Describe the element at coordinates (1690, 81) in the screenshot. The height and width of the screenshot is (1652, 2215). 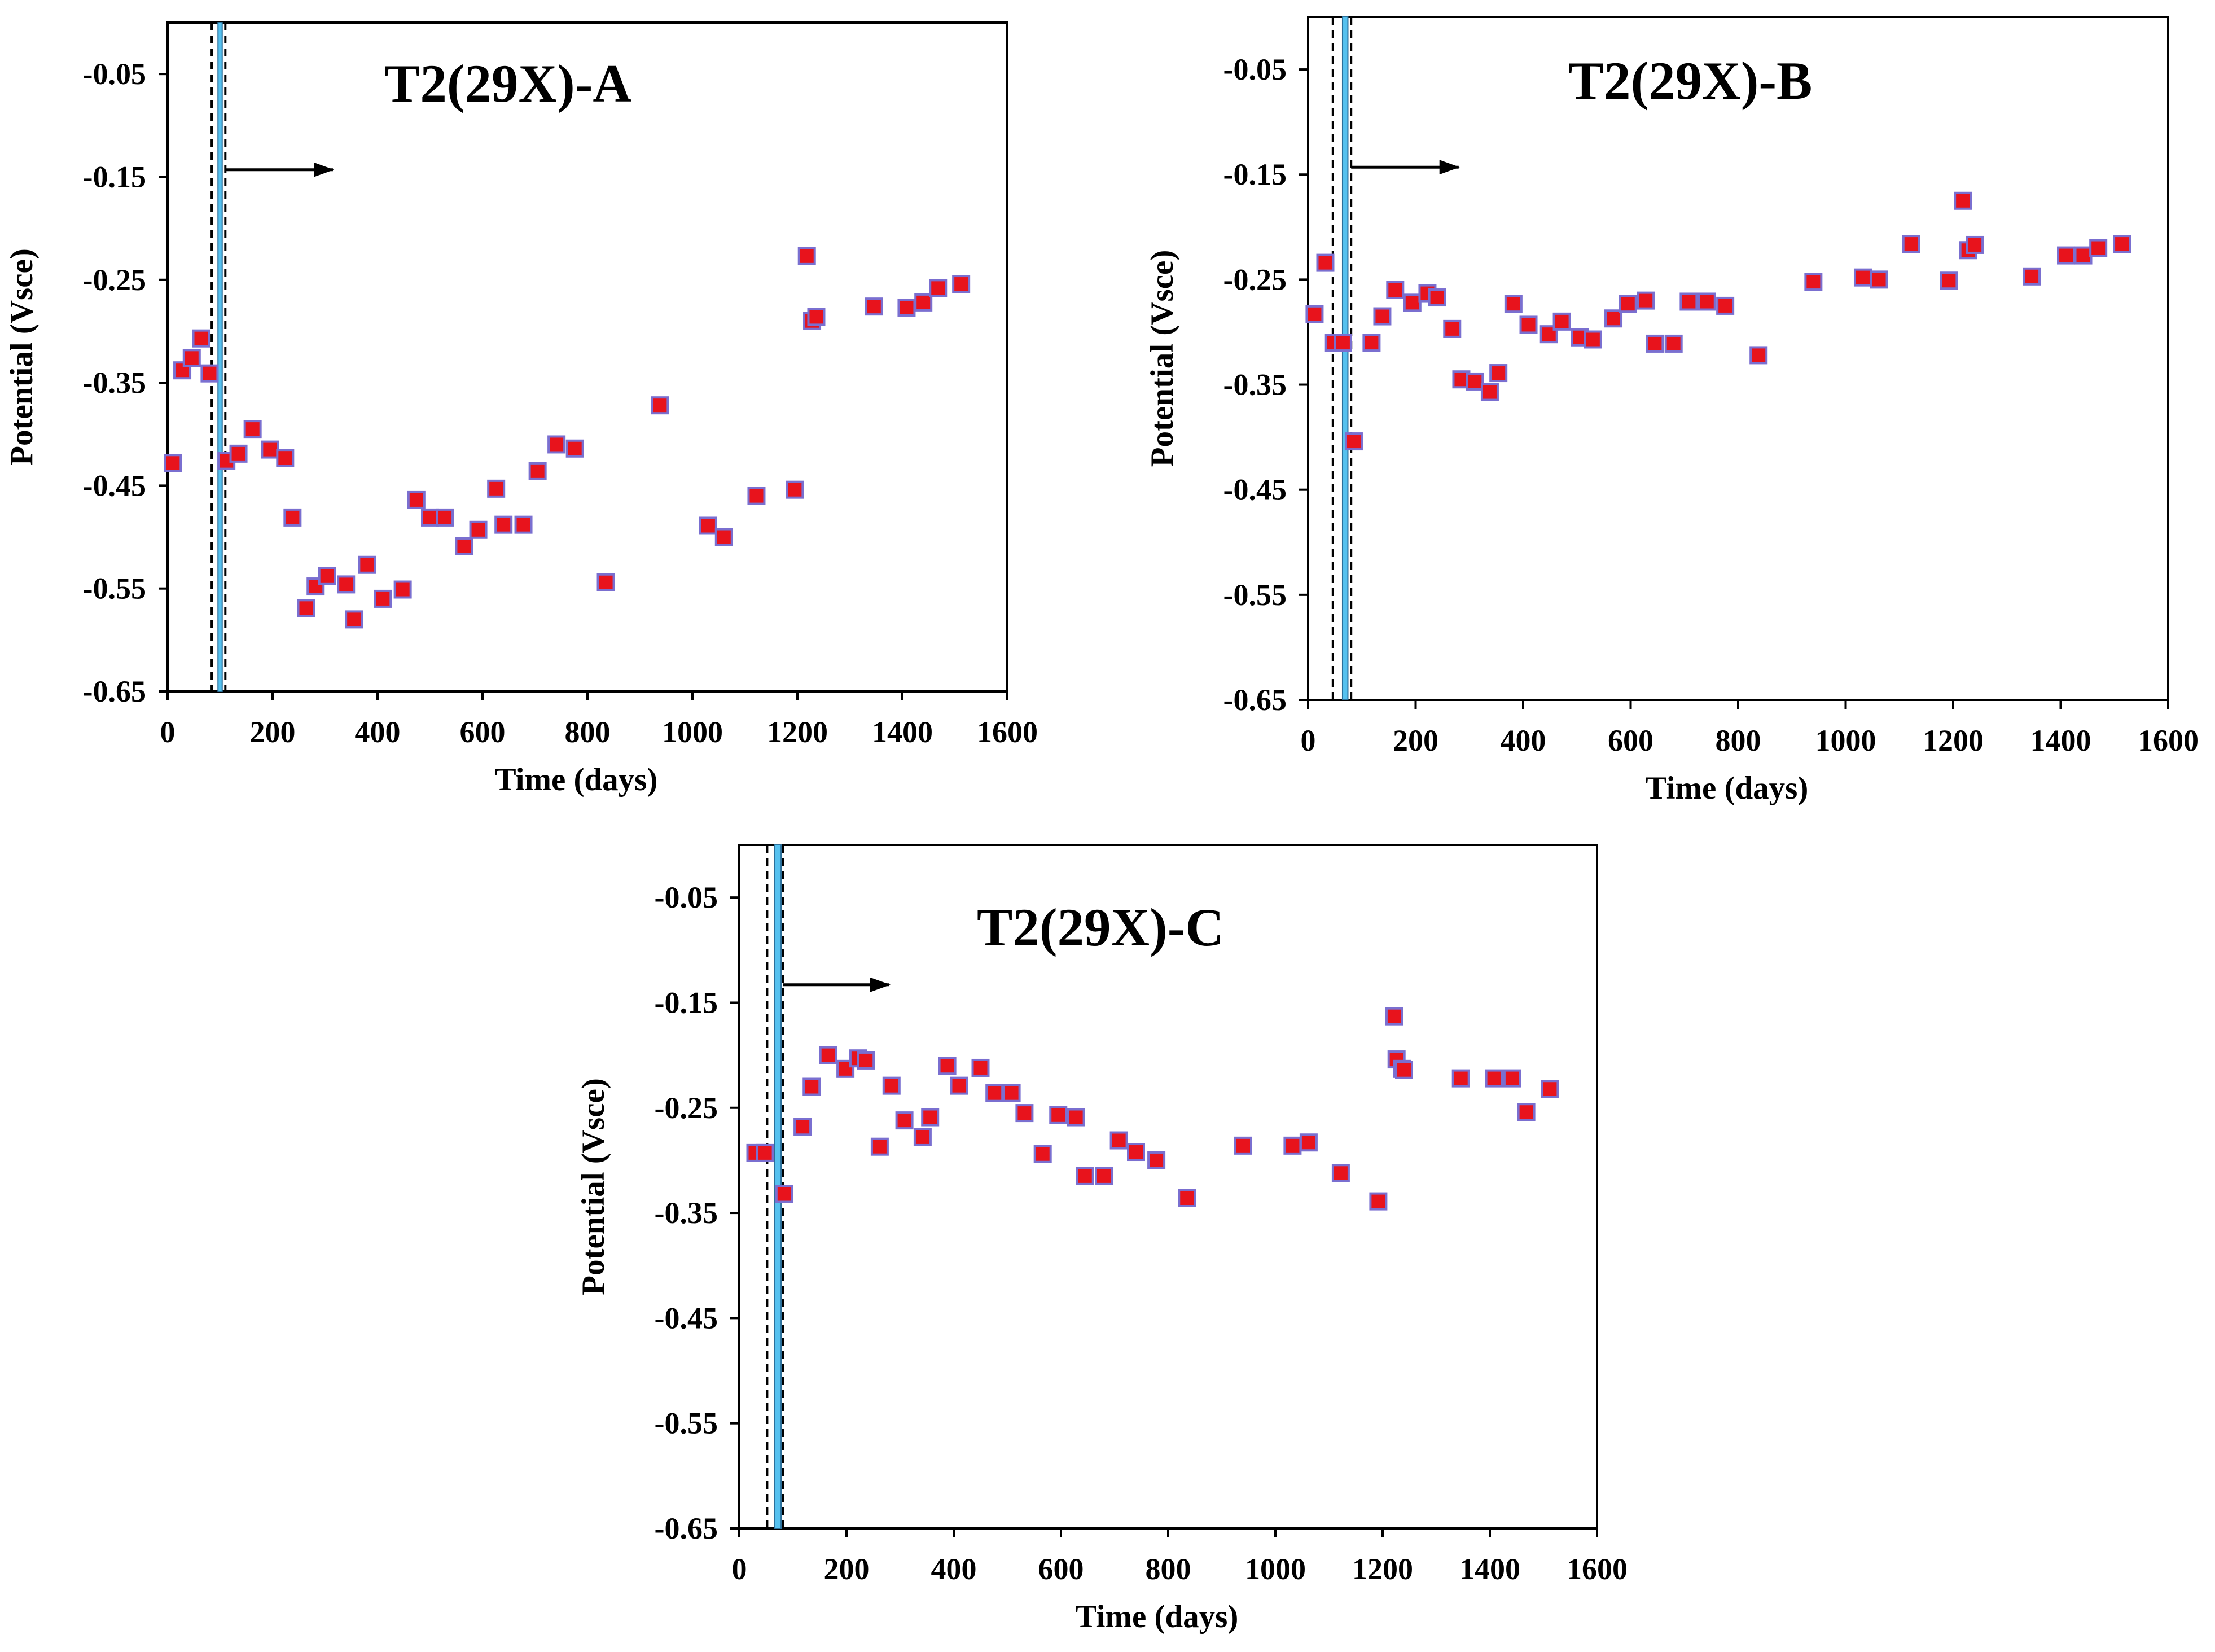
I see `chart-title: T2(29X)-B` at that location.